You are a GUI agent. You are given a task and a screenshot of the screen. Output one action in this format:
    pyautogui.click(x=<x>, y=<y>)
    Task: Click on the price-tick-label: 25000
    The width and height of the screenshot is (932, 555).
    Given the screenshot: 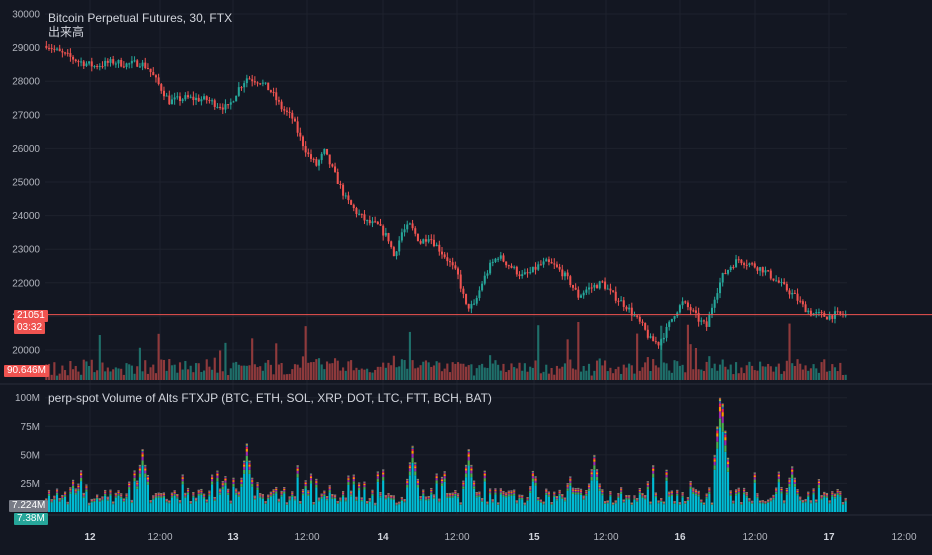 What is the action you would take?
    pyautogui.click(x=26, y=183)
    